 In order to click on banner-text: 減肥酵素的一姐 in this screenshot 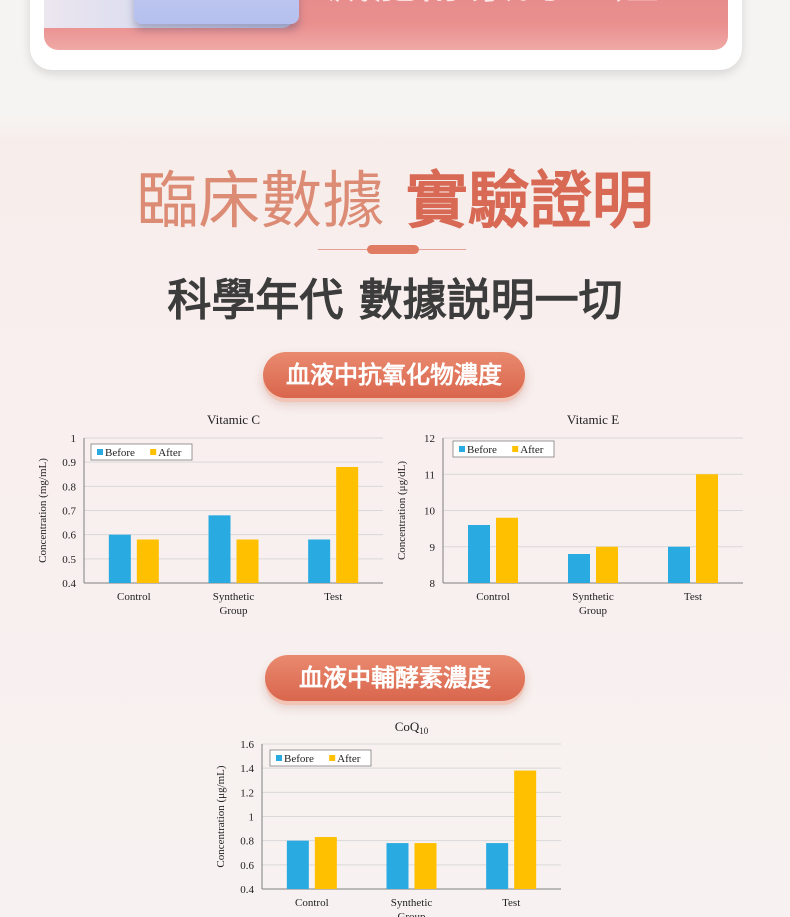, I will do `click(494, 5)`.